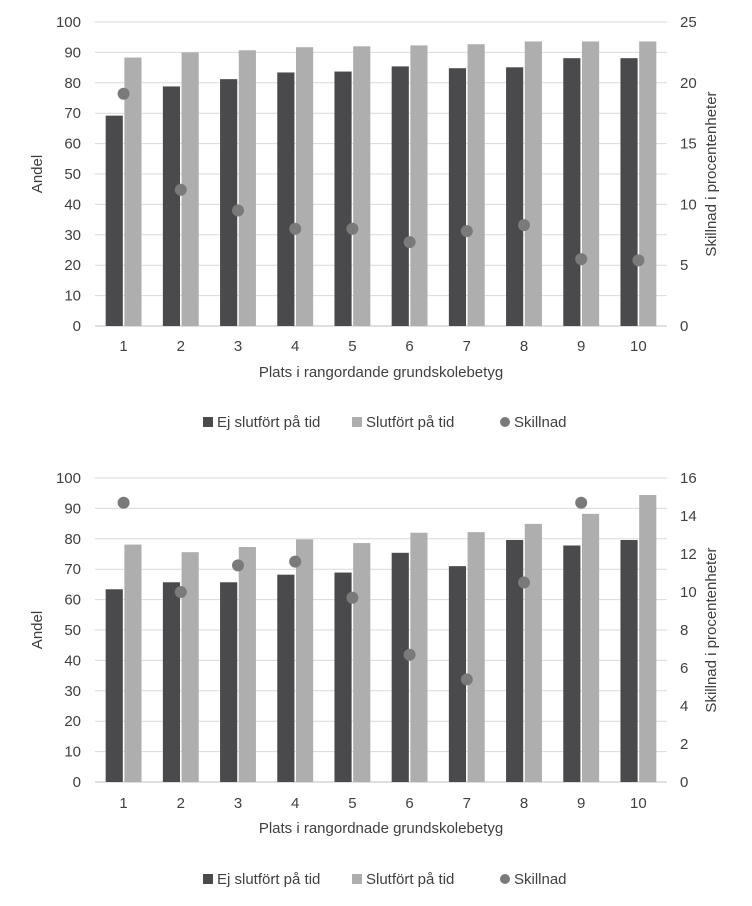 This screenshot has height=906, width=752. I want to click on x-axis-title: Plats i rangordande grundskolebetyg, so click(381, 372).